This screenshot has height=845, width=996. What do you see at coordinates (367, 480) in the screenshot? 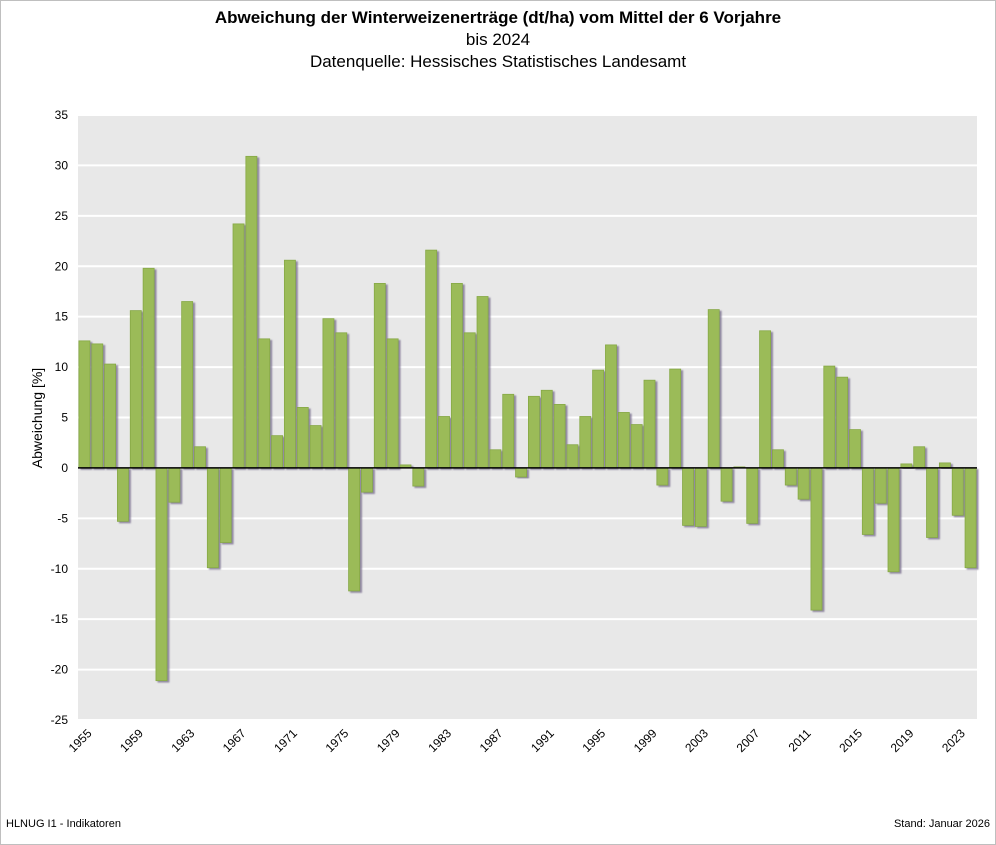
I see `bar-1977` at bounding box center [367, 480].